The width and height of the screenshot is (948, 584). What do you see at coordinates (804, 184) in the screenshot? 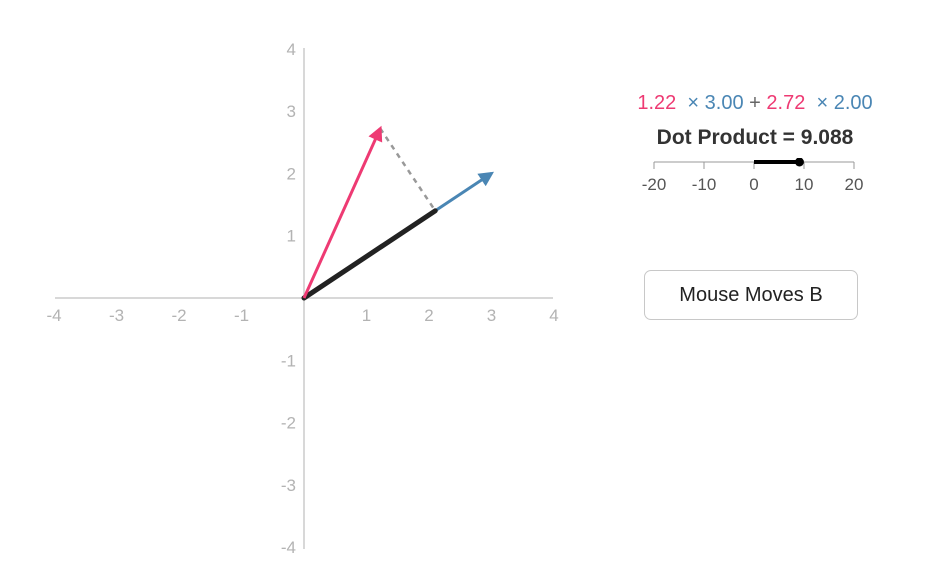
I see `scale-tick-label: 10` at bounding box center [804, 184].